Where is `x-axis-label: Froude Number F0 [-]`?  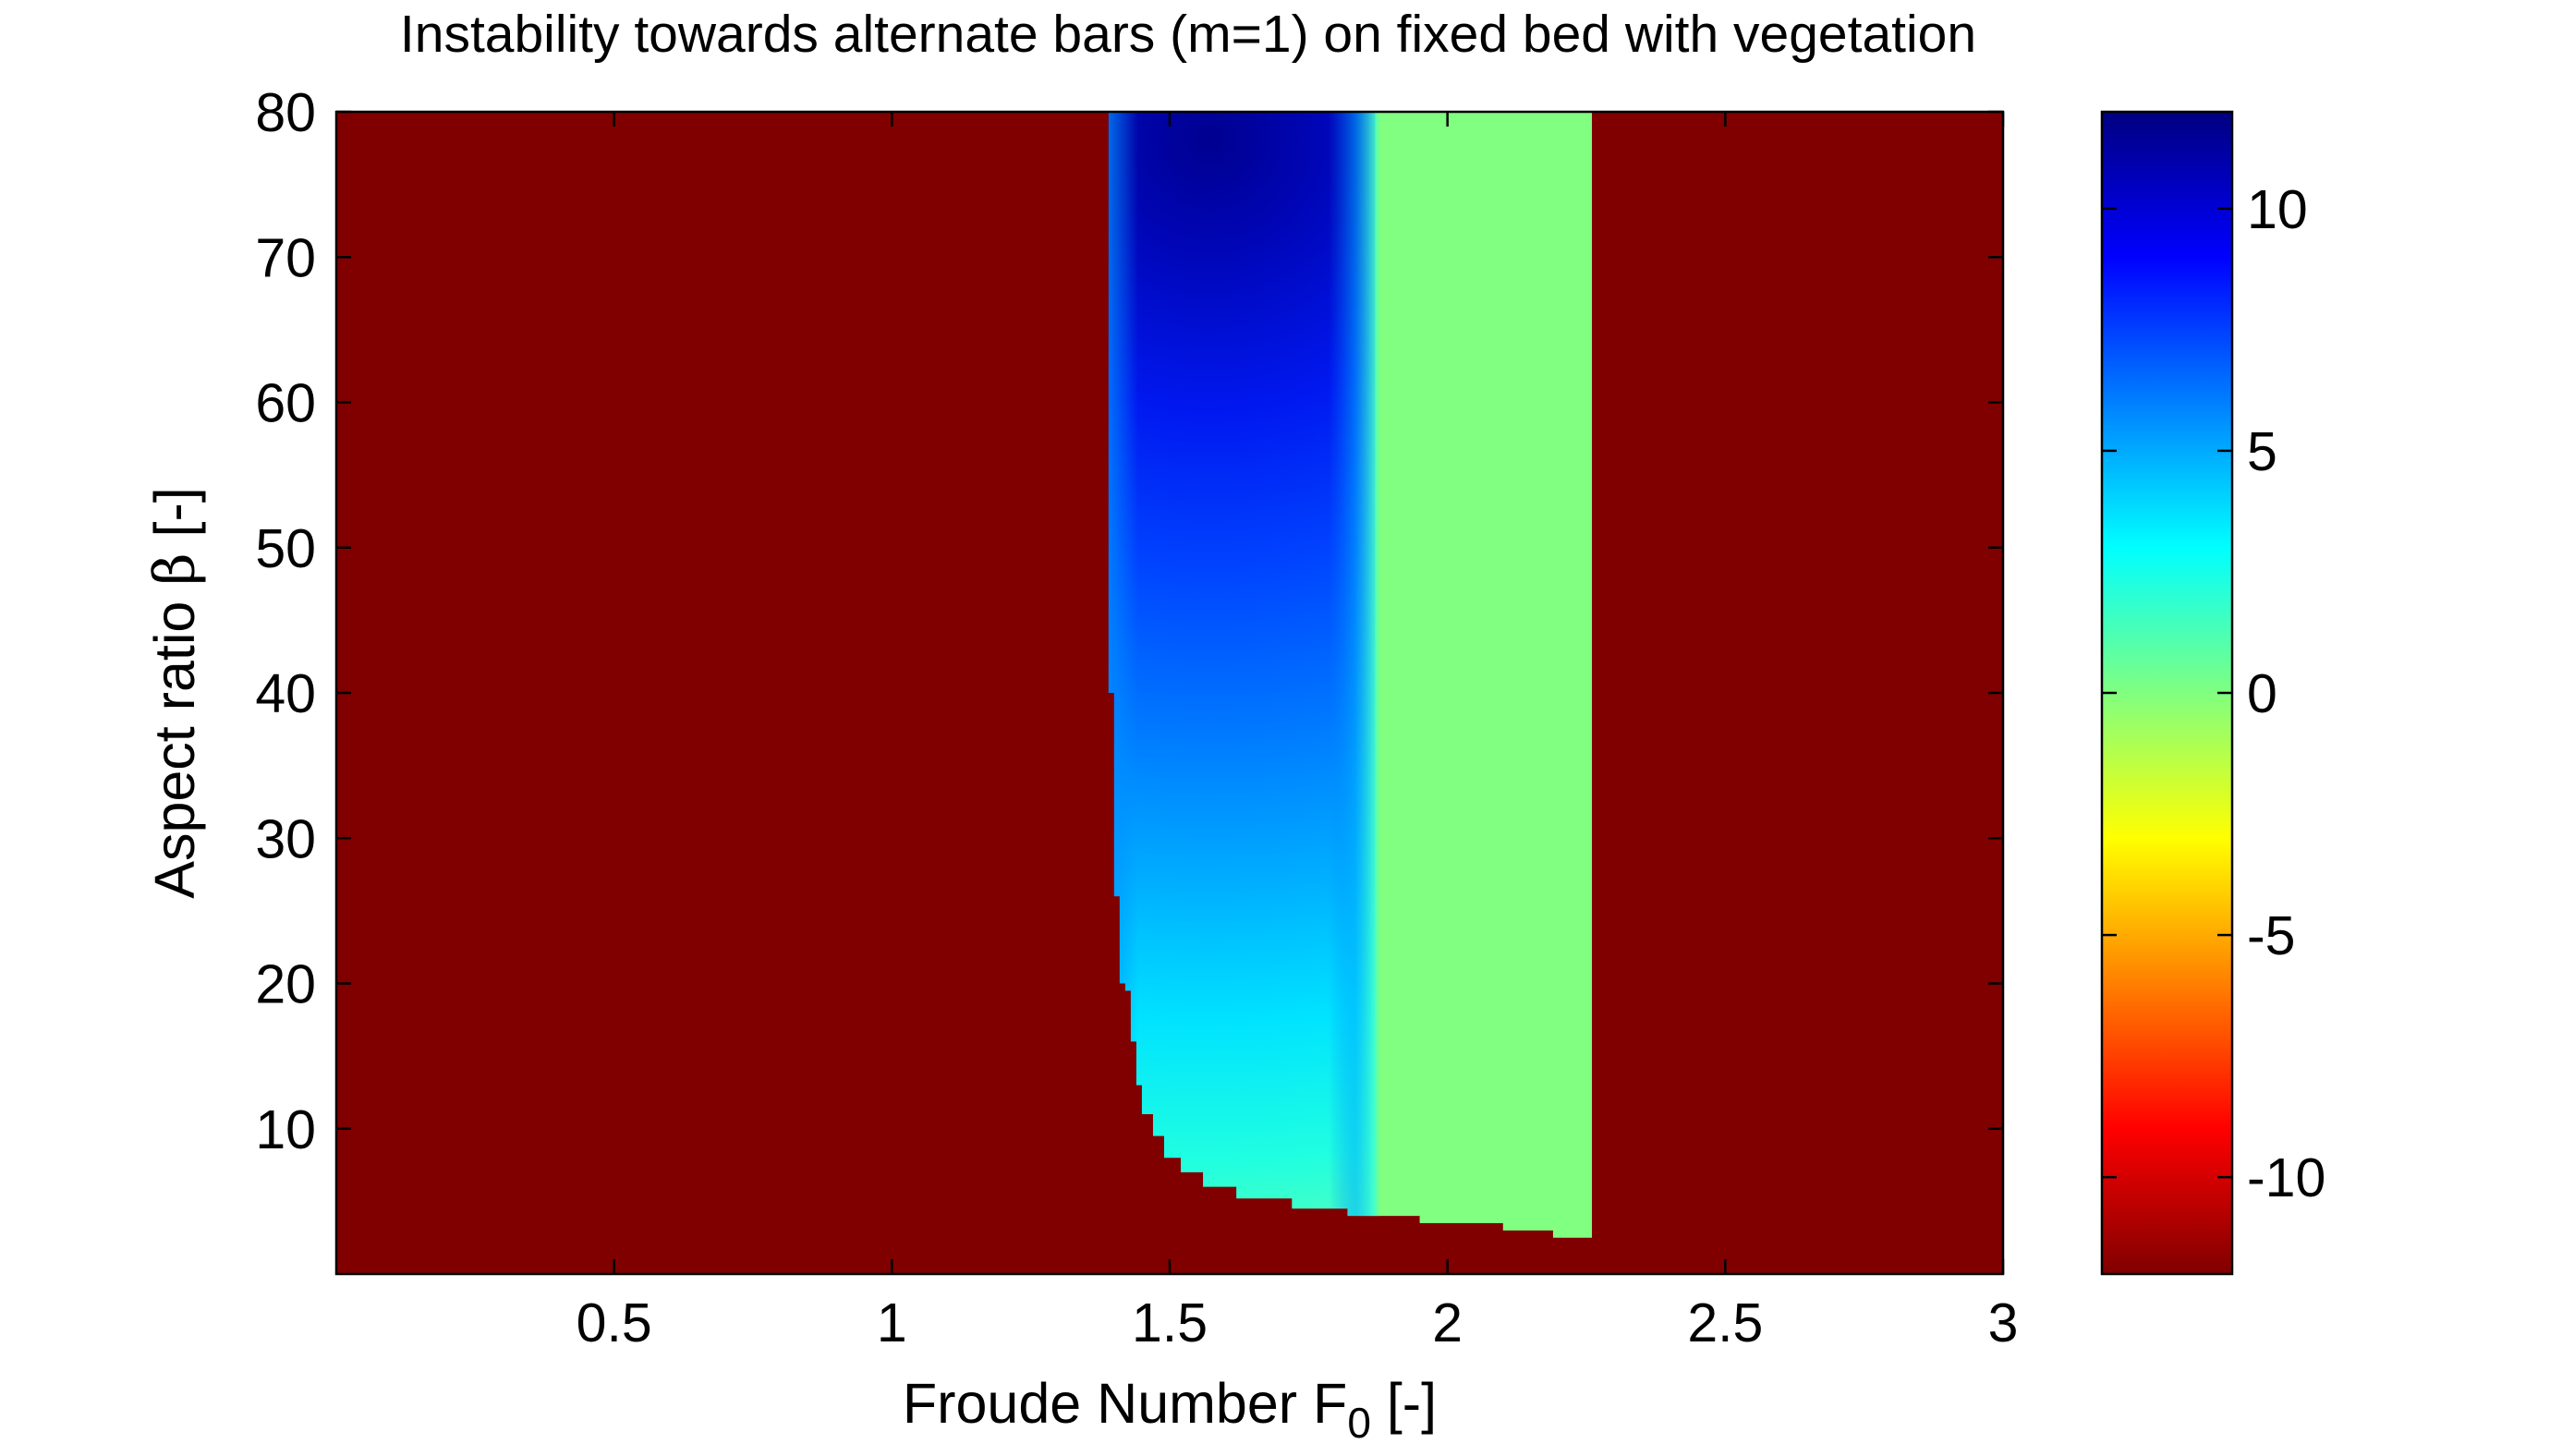
x-axis-label: Froude Number F0 [-] is located at coordinates (1170, 1409).